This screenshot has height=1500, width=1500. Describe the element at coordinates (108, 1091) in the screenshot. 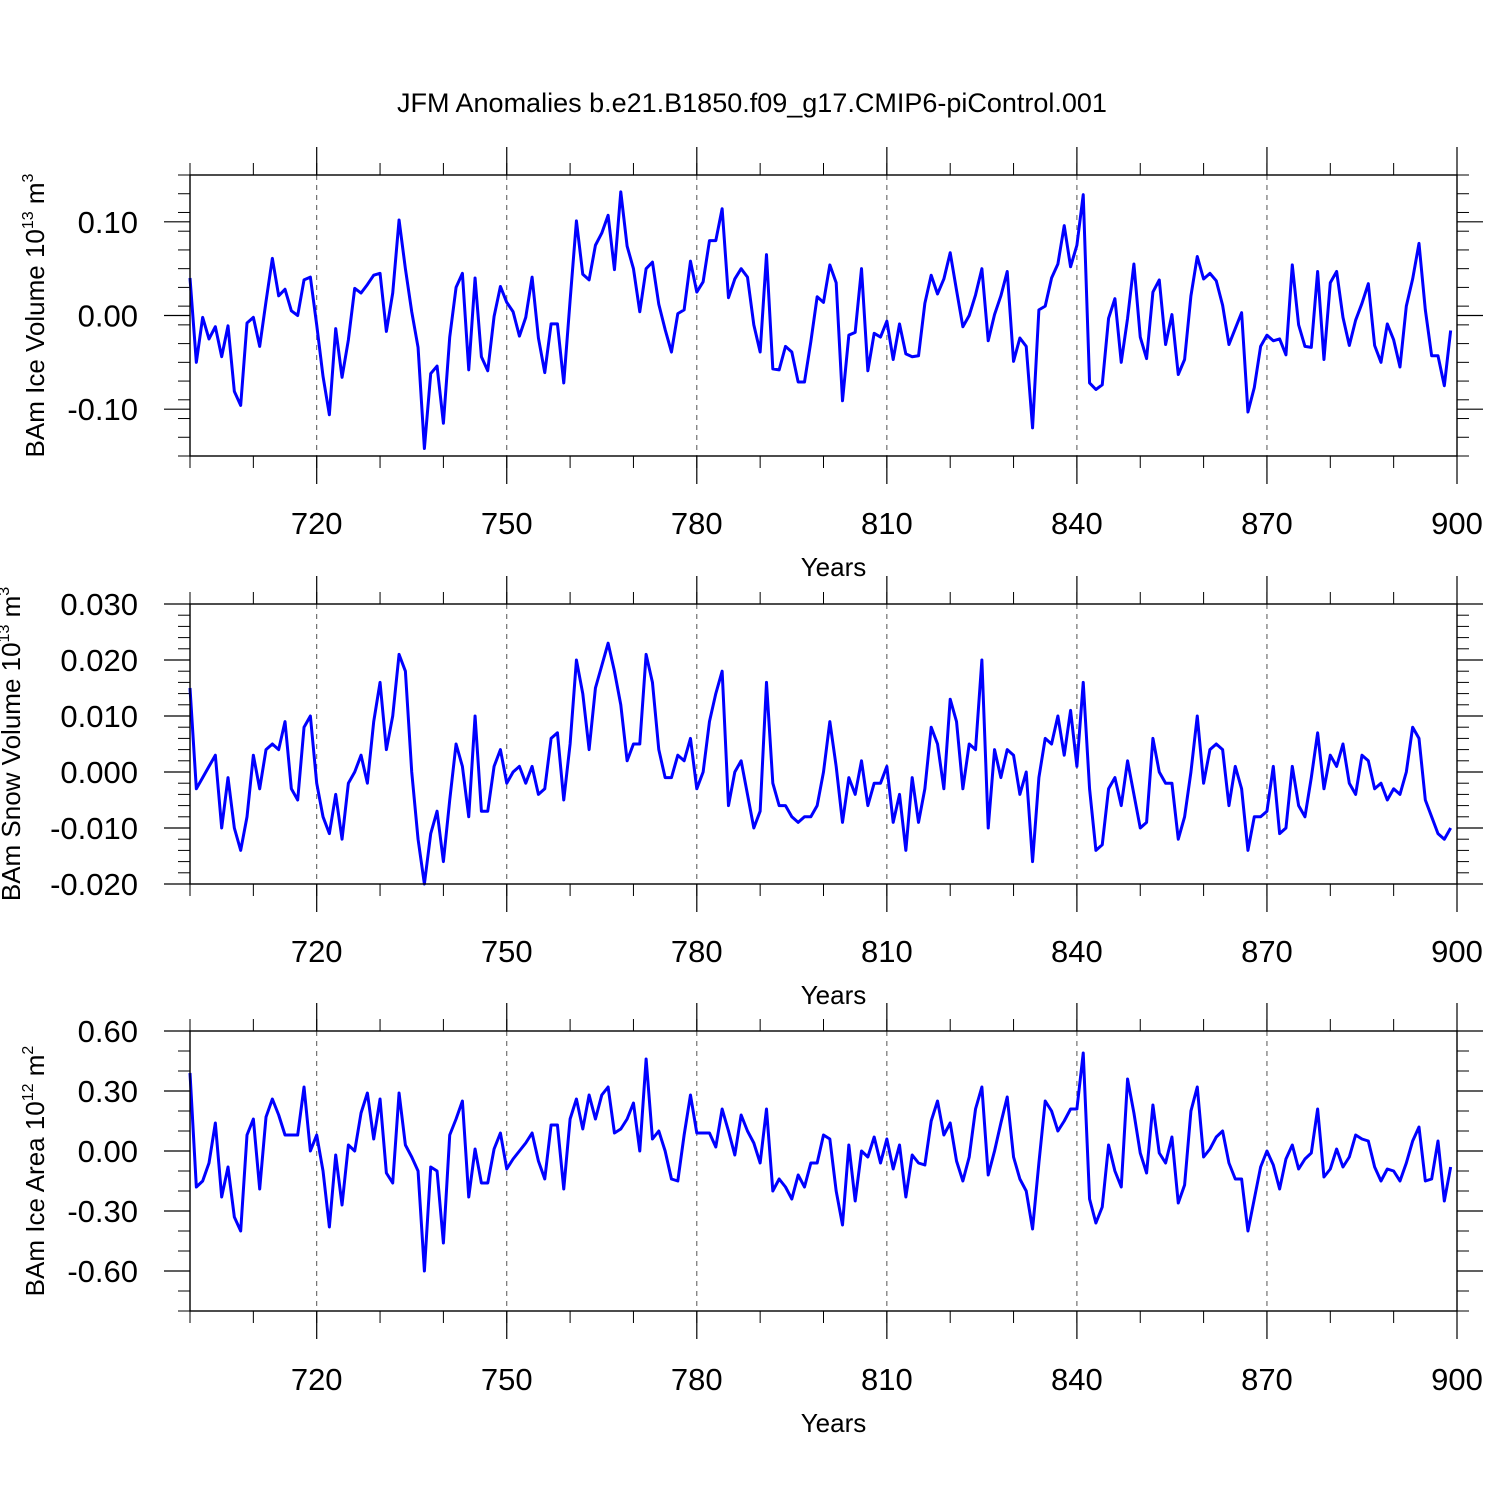

I see `y-tick-label: 0.30` at that location.